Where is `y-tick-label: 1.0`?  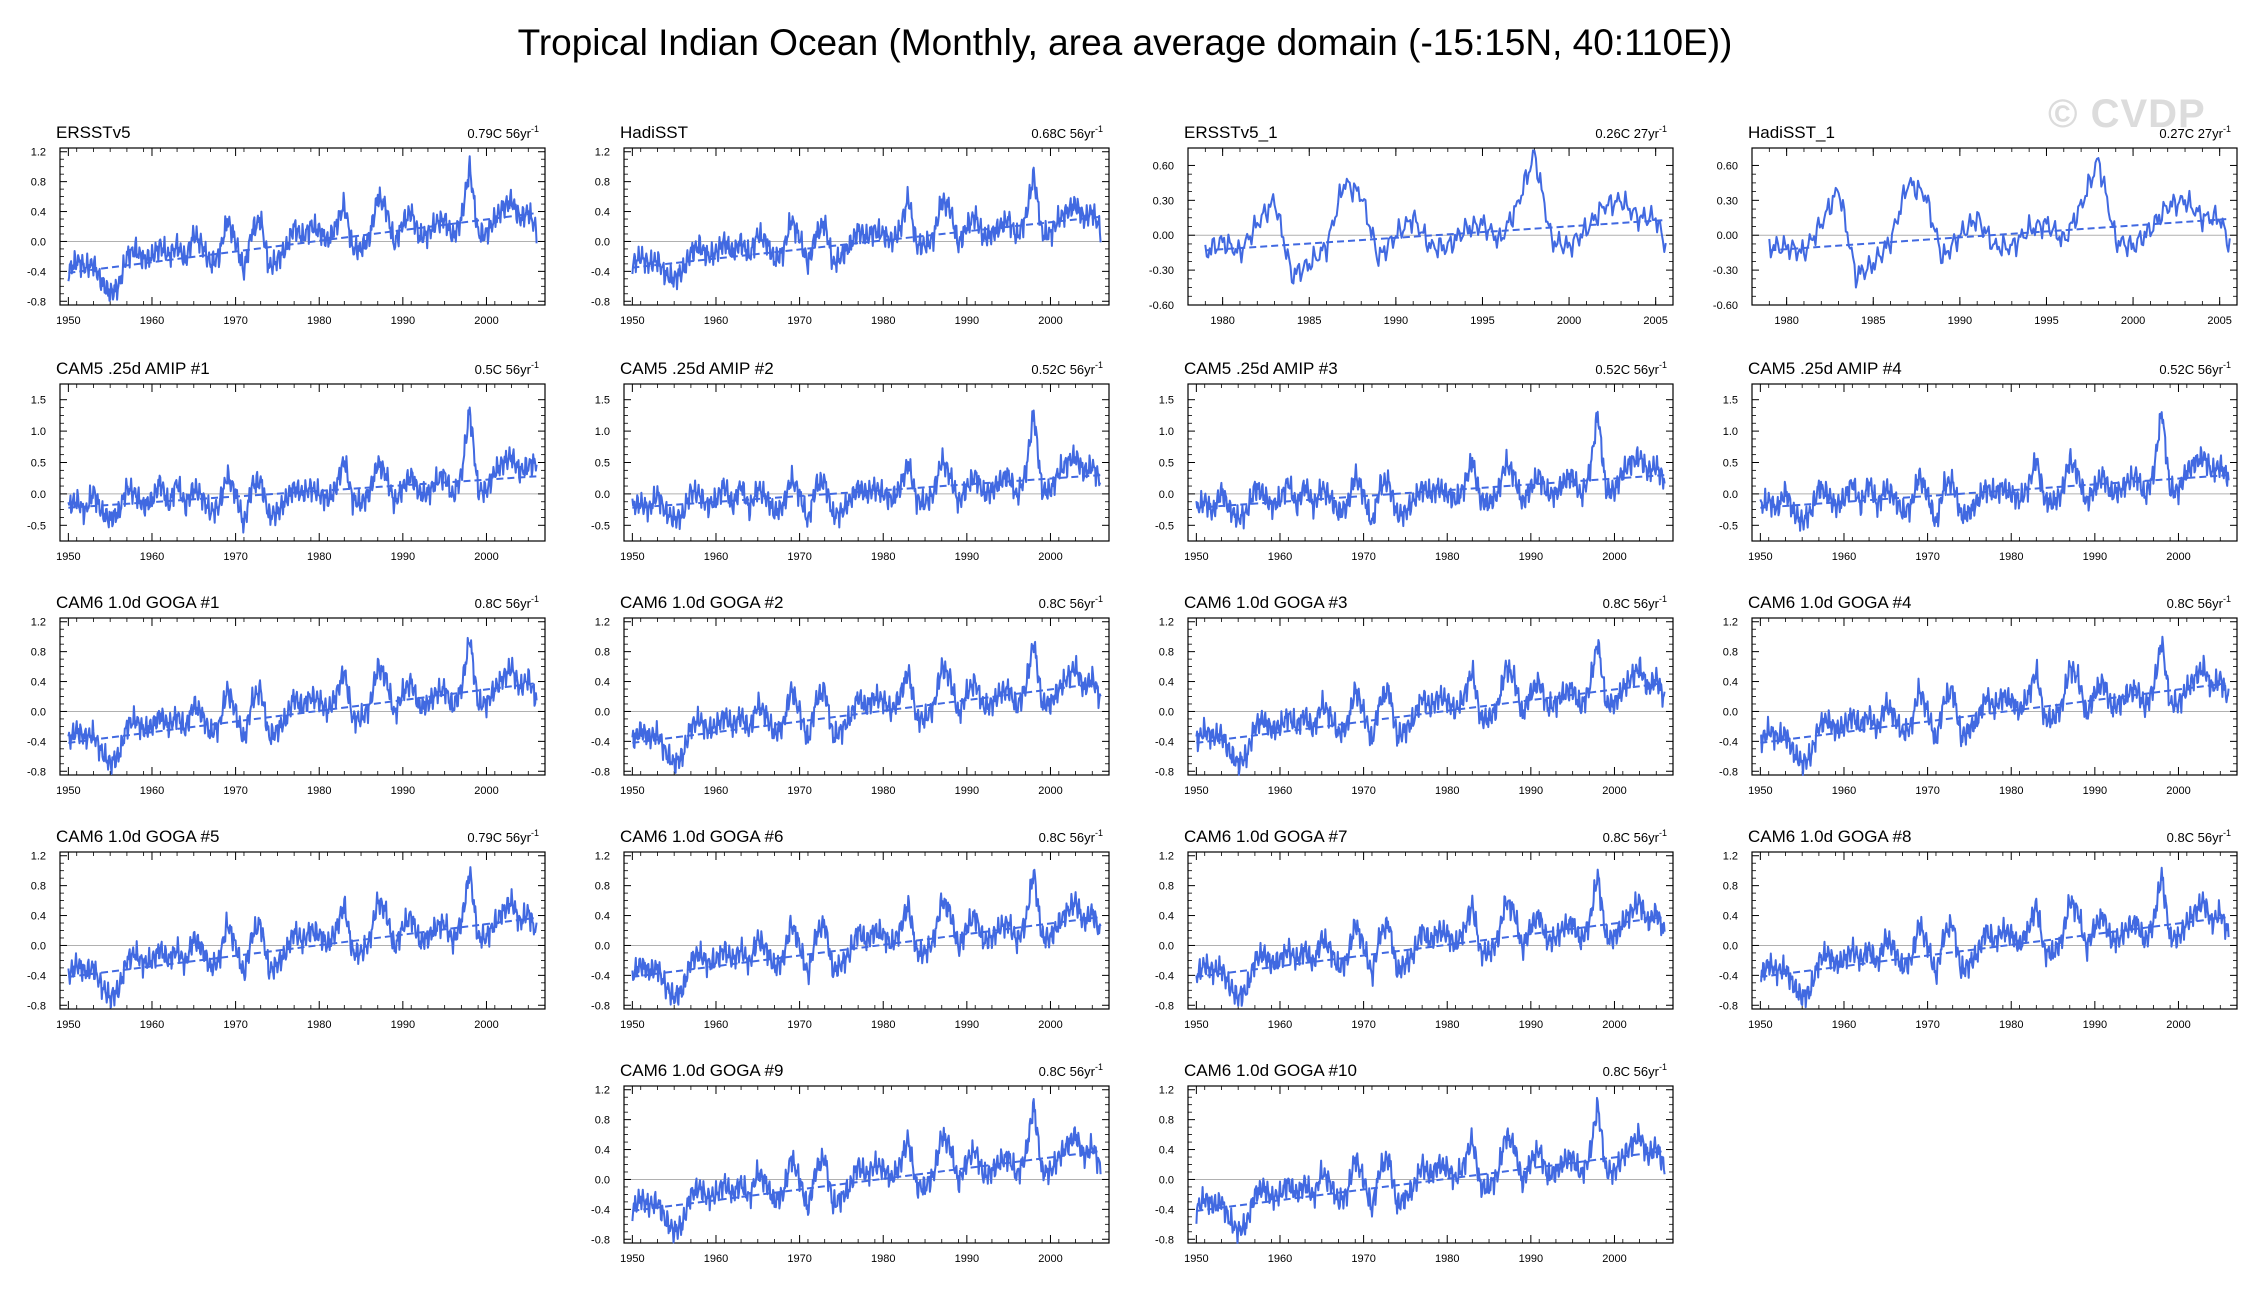
y-tick-label: 1.0 is located at coordinates (1166, 432).